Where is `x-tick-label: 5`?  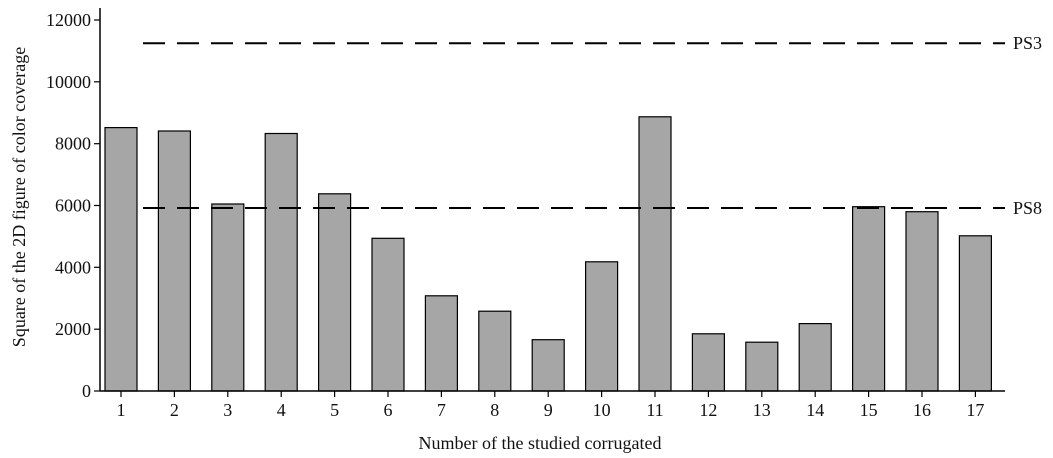 x-tick-label: 5 is located at coordinates (334, 410).